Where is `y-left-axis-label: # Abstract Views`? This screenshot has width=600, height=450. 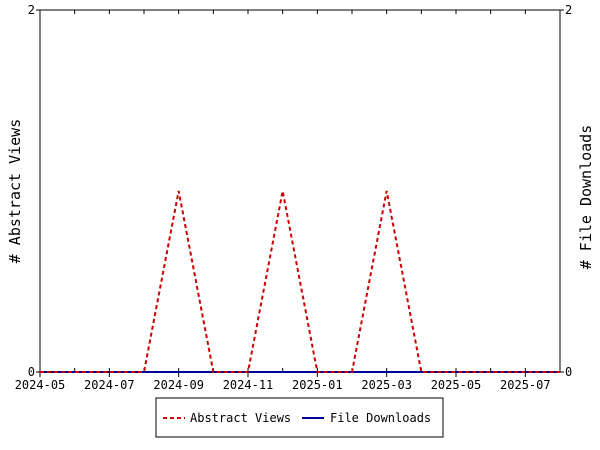 y-left-axis-label: # Abstract Views is located at coordinates (15, 191).